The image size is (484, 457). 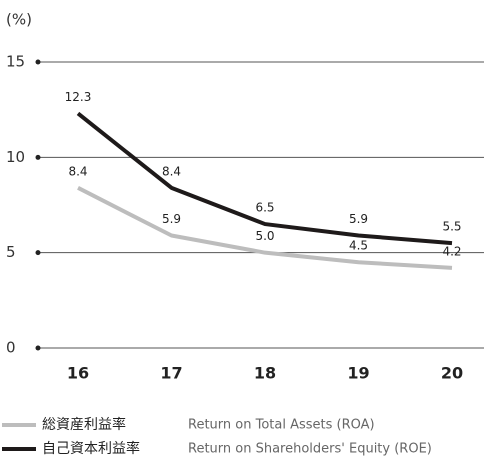 I want to click on legend-label: 総資産利益率, so click(x=84, y=424).